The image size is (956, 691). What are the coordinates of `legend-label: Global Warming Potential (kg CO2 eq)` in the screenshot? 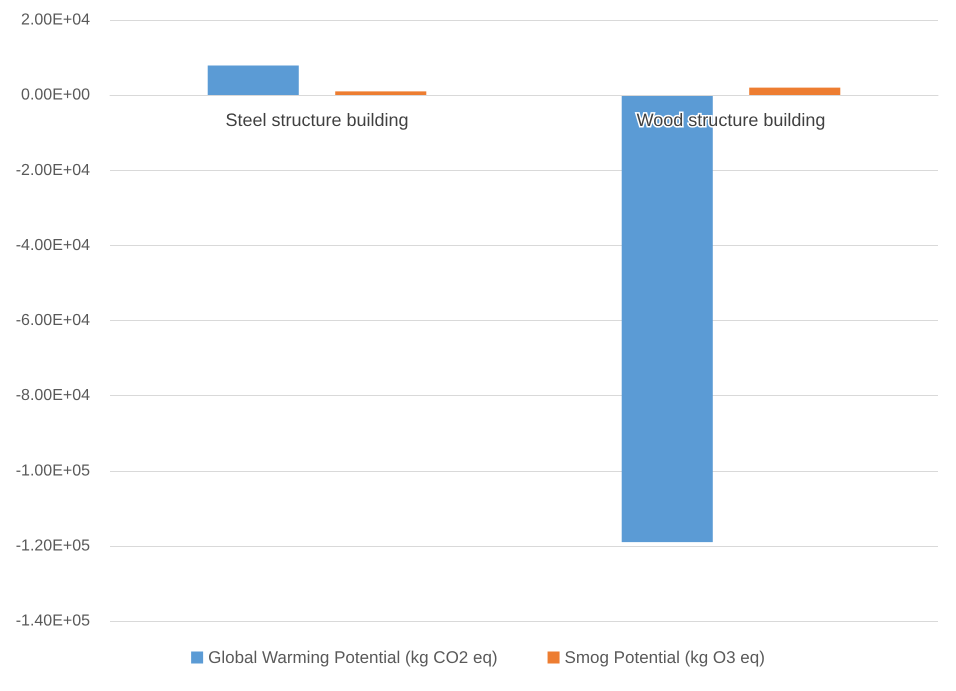 It's located at (353, 657).